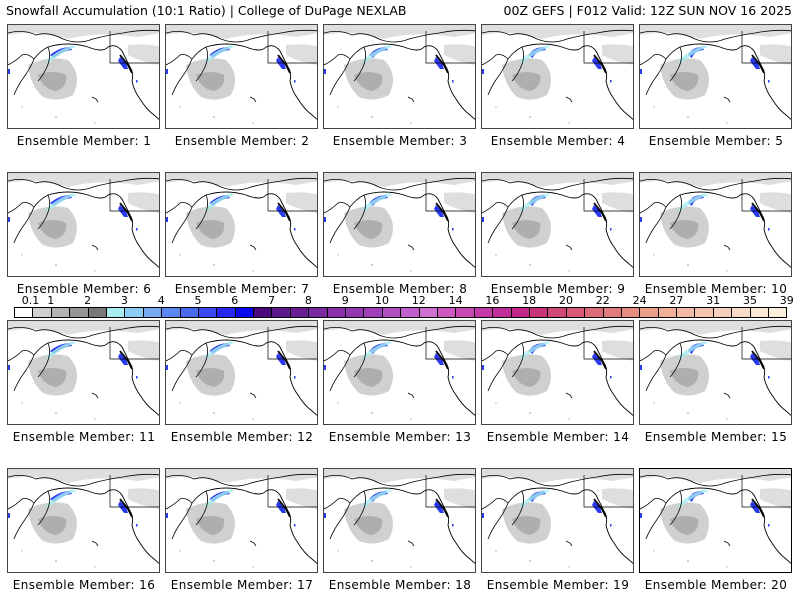 The width and height of the screenshot is (800, 600). Describe the element at coordinates (382, 300) in the screenshot. I see `colorbar-tick-label: 10` at that location.